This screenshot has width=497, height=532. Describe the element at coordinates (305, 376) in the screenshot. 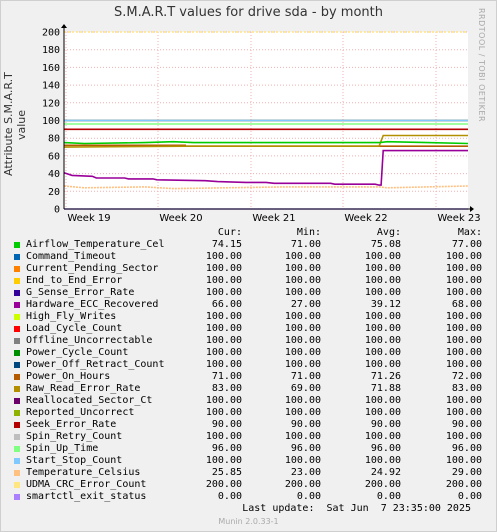

I see `legend-min-value: 71.00` at that location.